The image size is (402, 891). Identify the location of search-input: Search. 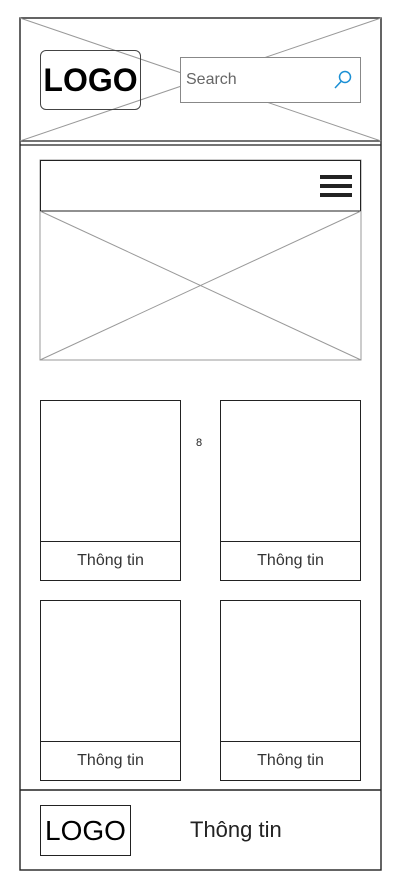
(211, 79).